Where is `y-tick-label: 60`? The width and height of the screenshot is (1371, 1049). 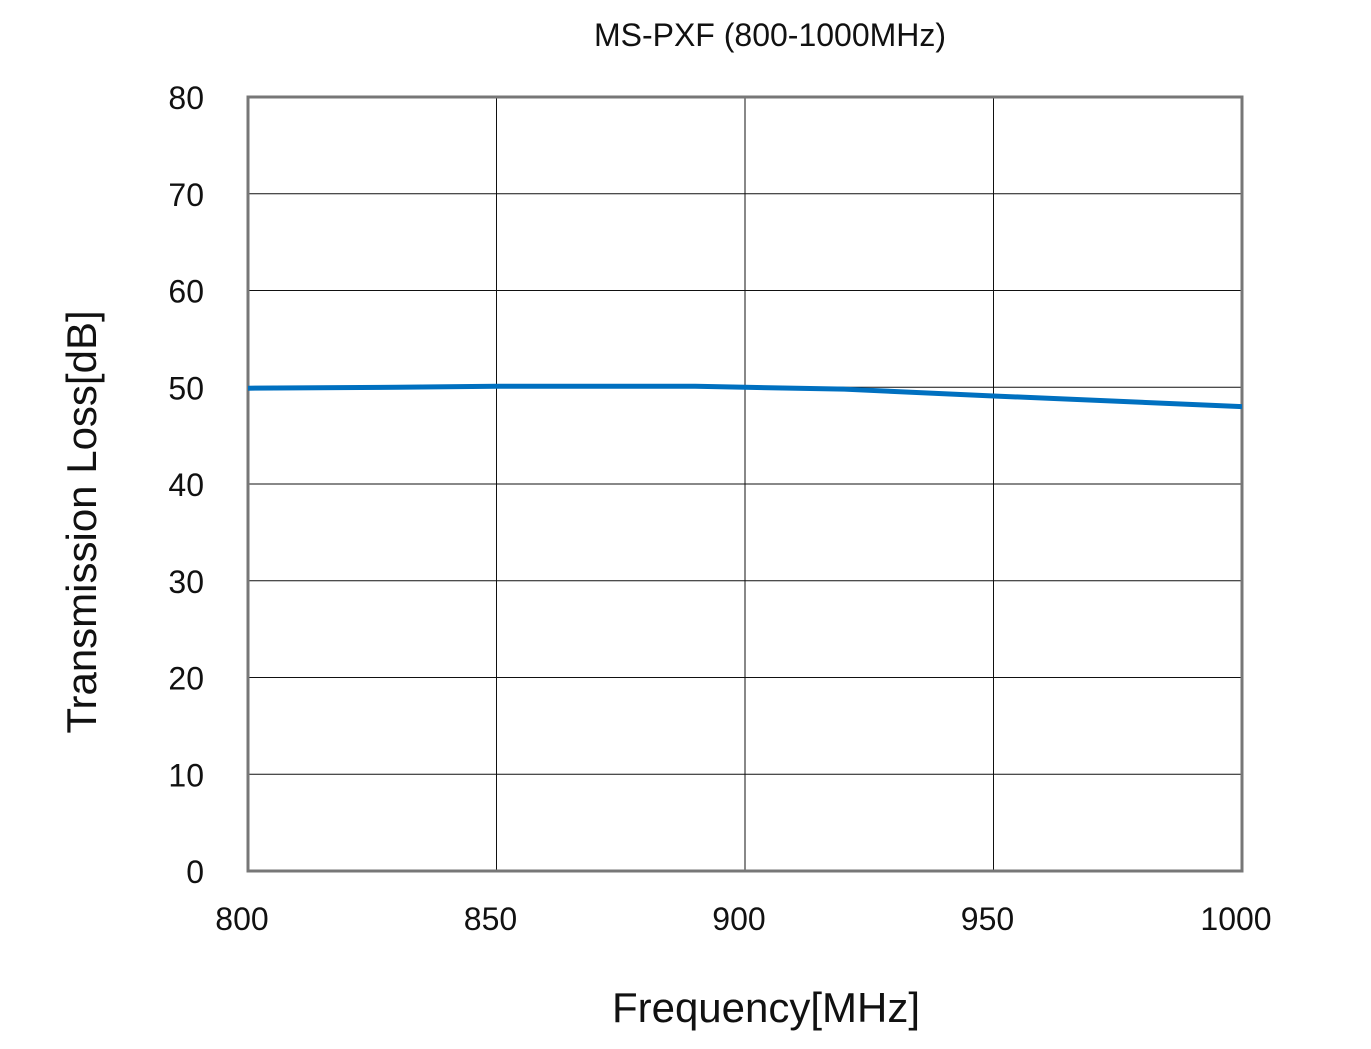
y-tick-label: 60 is located at coordinates (186, 292).